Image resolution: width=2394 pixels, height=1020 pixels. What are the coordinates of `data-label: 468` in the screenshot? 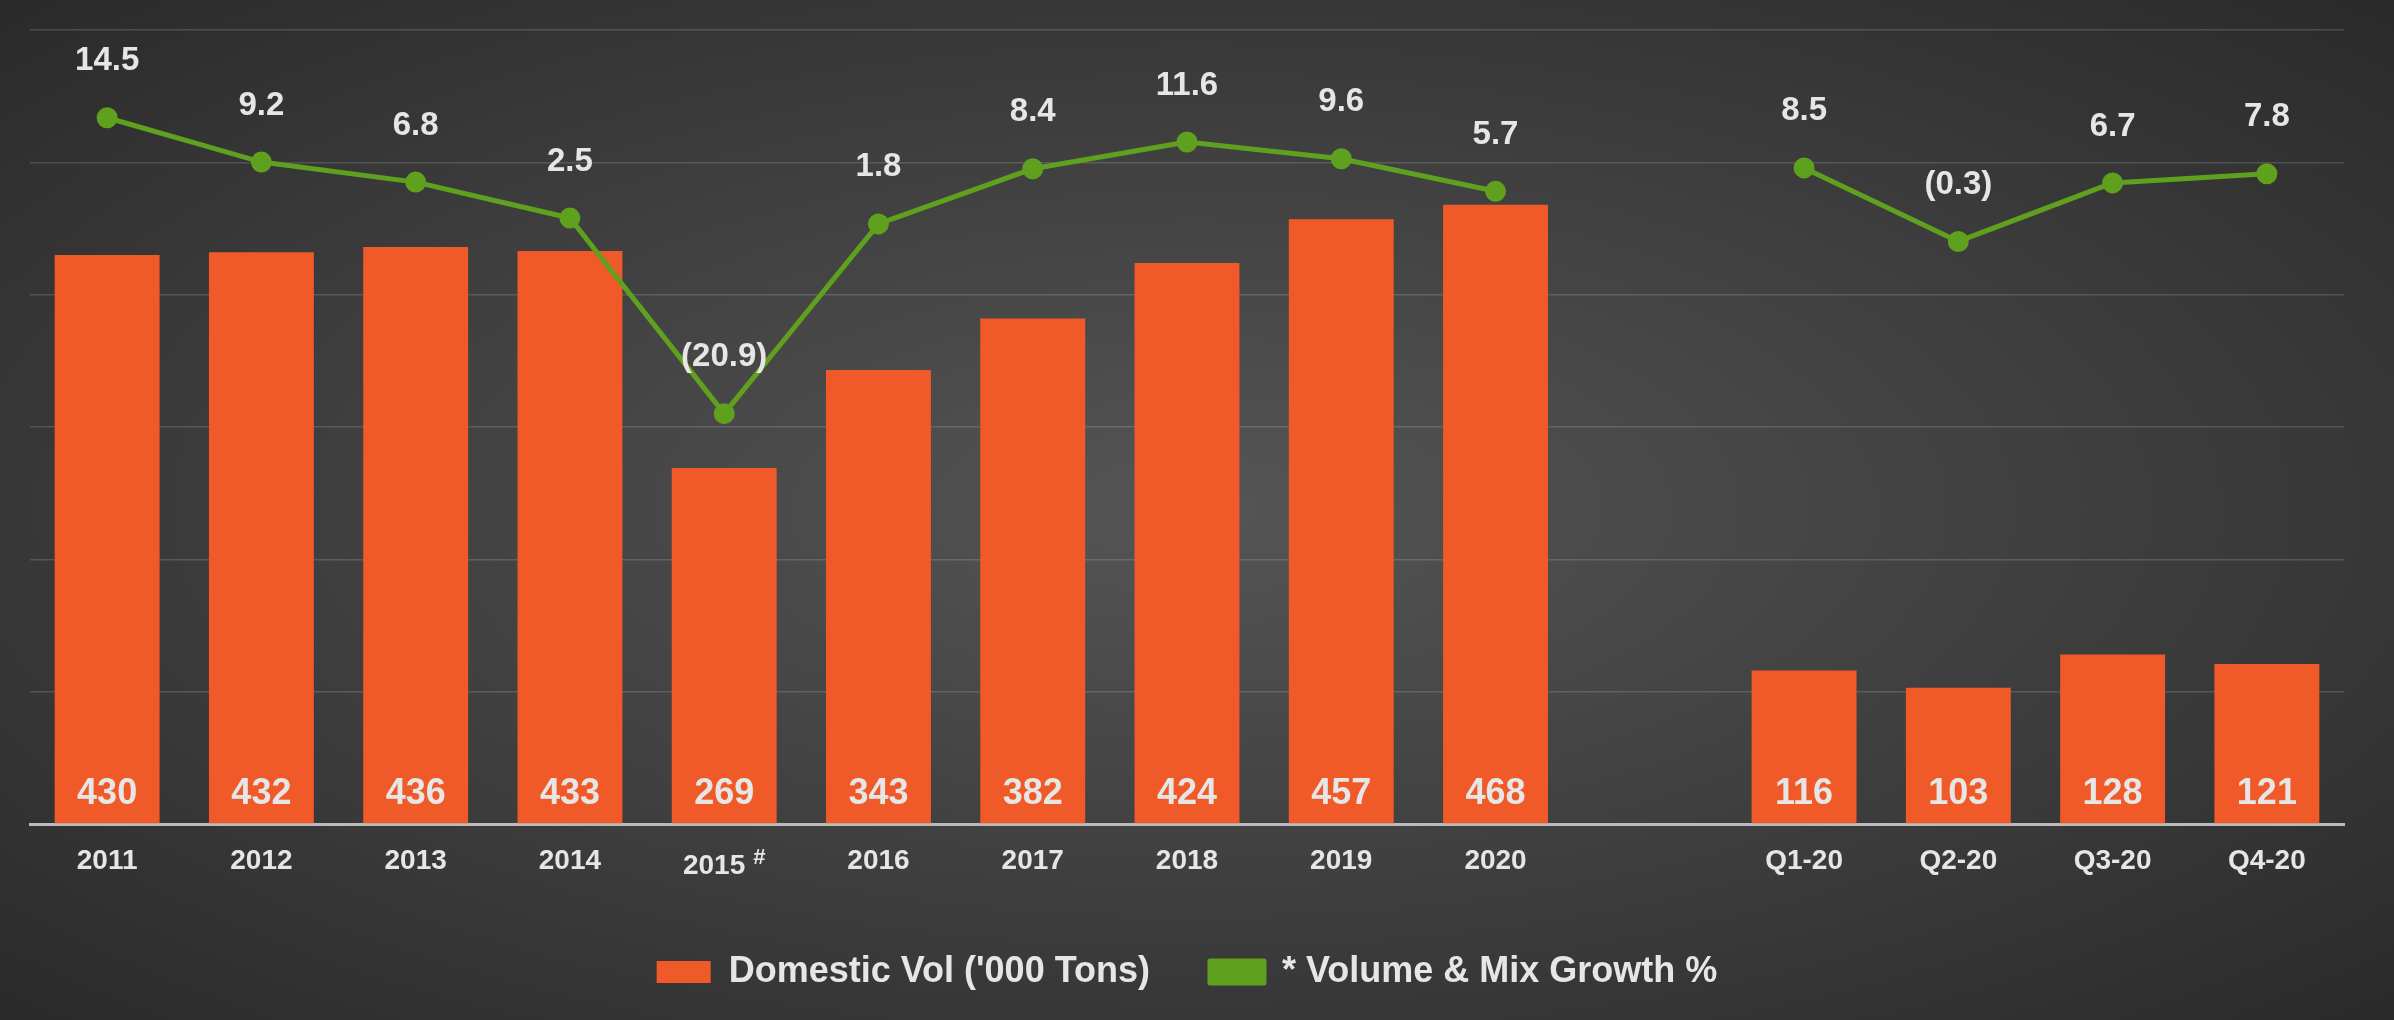 It's located at (1495, 791).